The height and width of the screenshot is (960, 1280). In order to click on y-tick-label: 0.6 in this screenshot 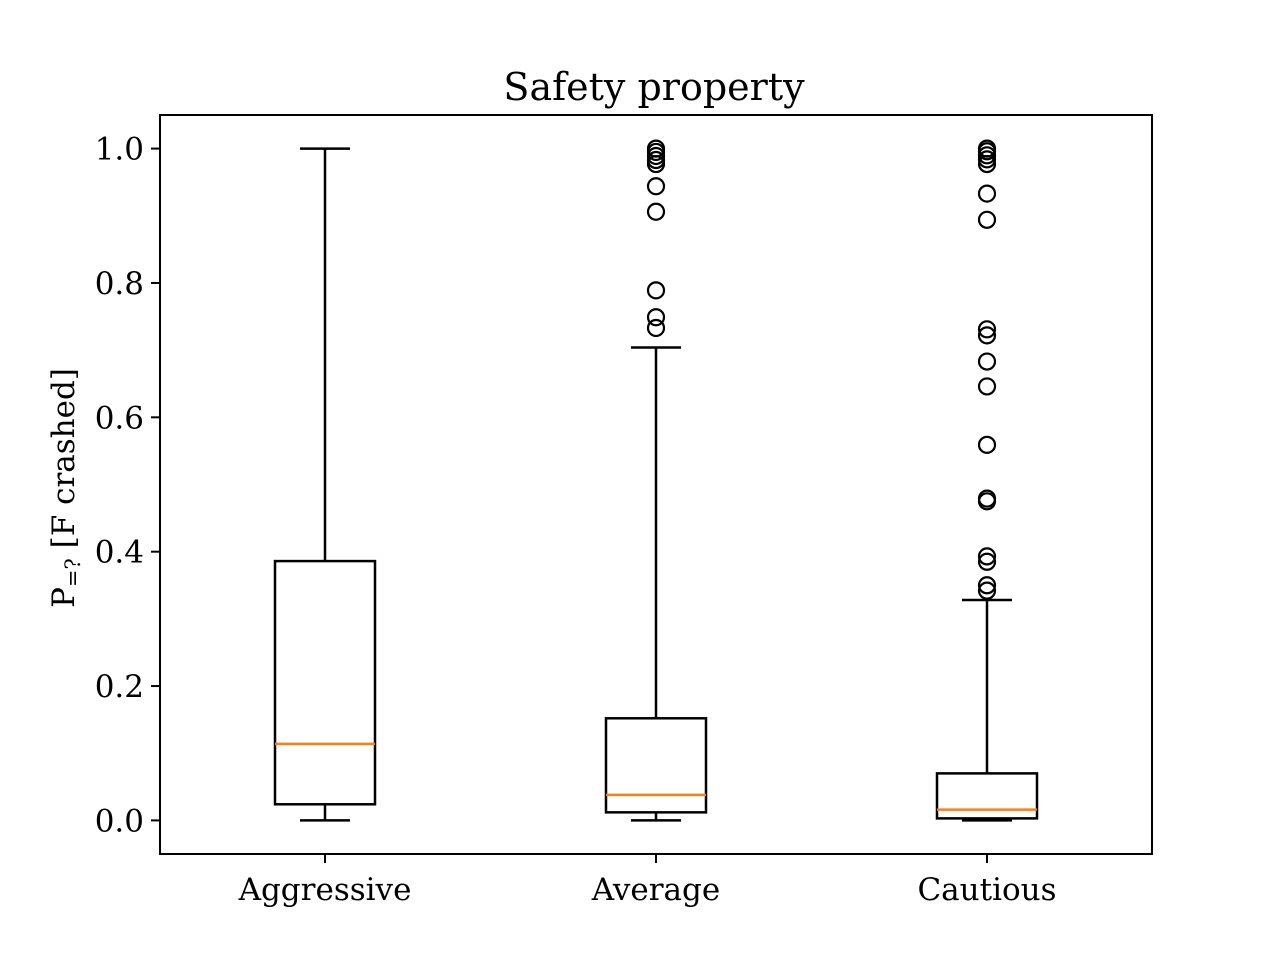, I will do `click(119, 418)`.